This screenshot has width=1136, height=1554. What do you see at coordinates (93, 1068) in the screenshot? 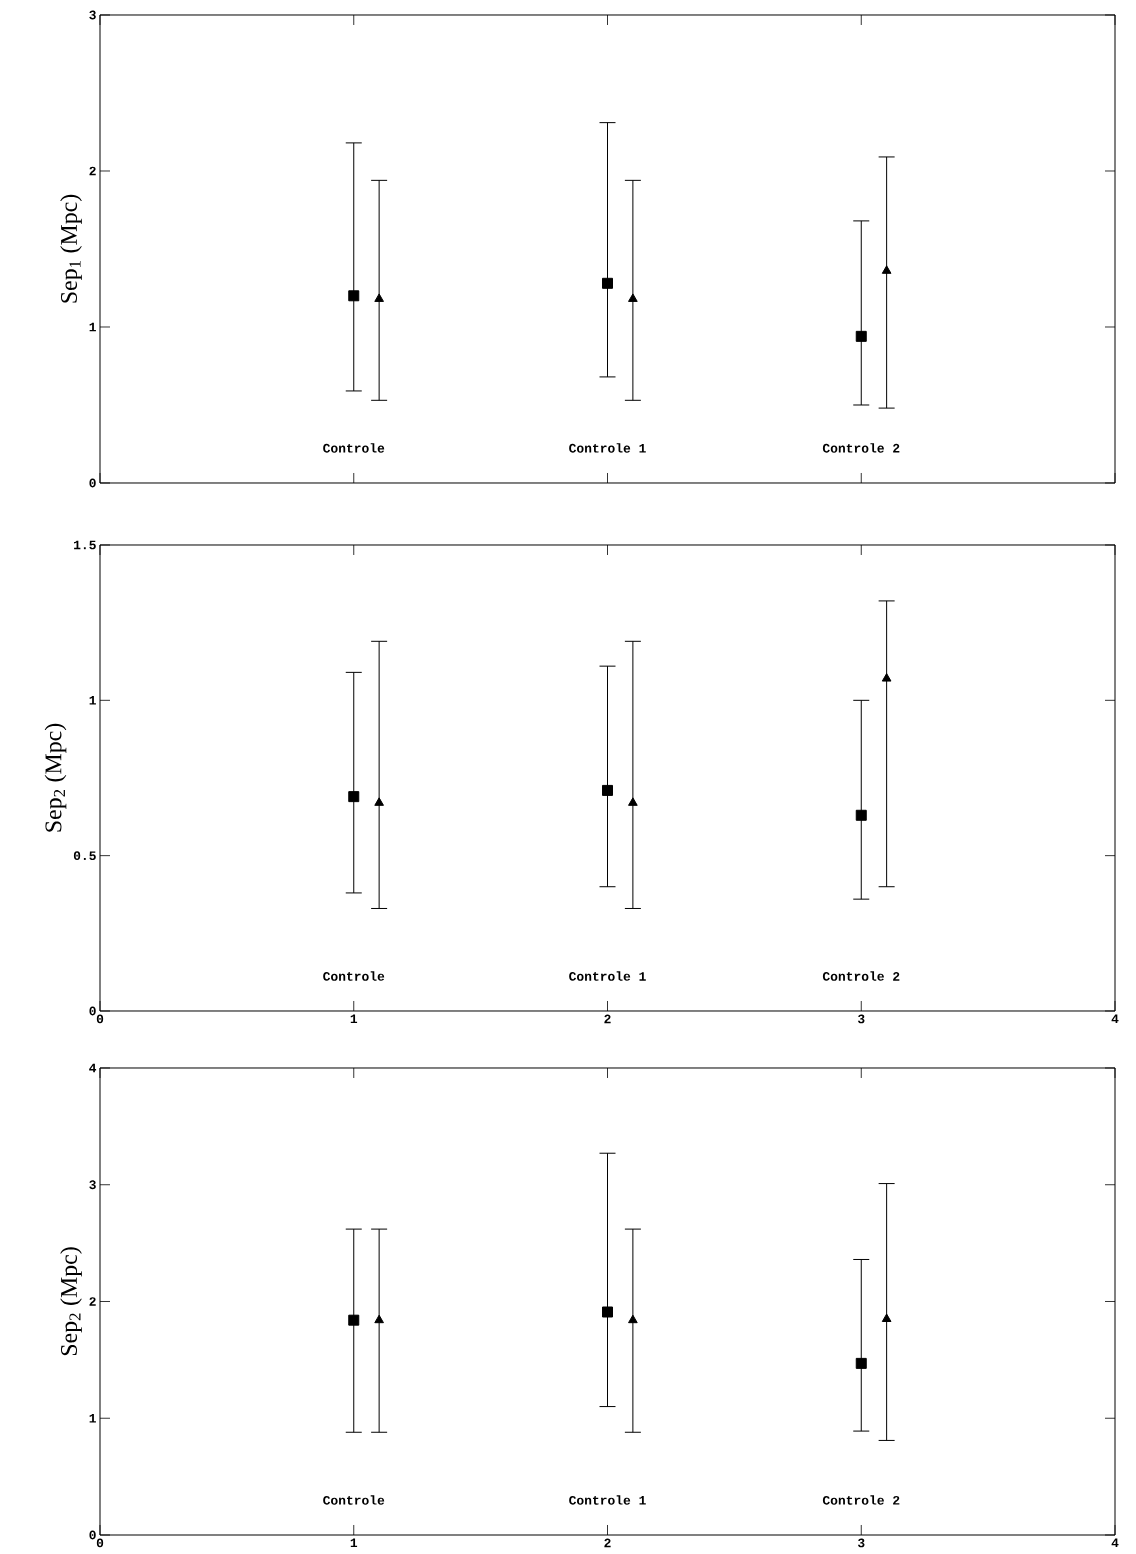
I see `y-tick-label: 4` at bounding box center [93, 1068].